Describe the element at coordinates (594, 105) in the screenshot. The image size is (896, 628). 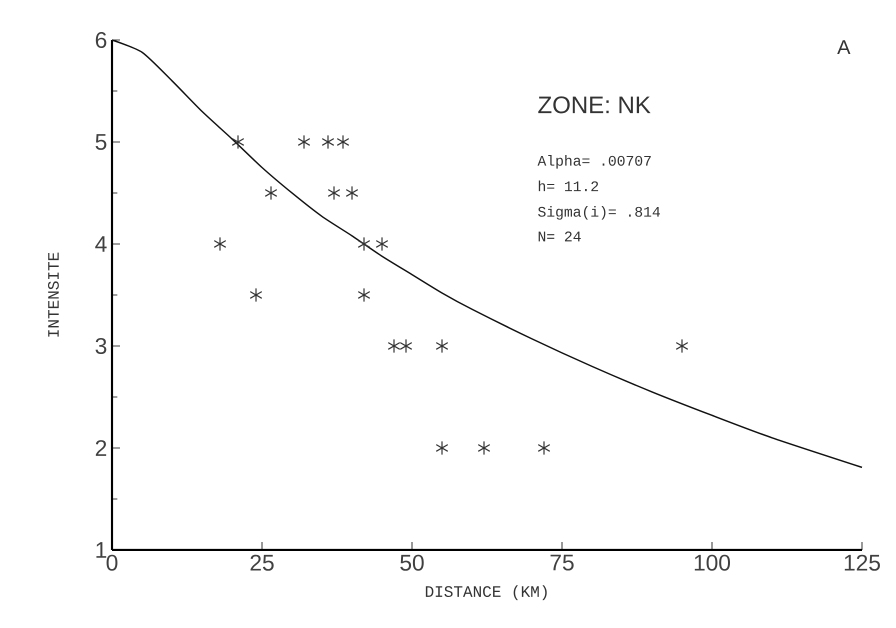
I see `annotation: ZONE: NK` at that location.